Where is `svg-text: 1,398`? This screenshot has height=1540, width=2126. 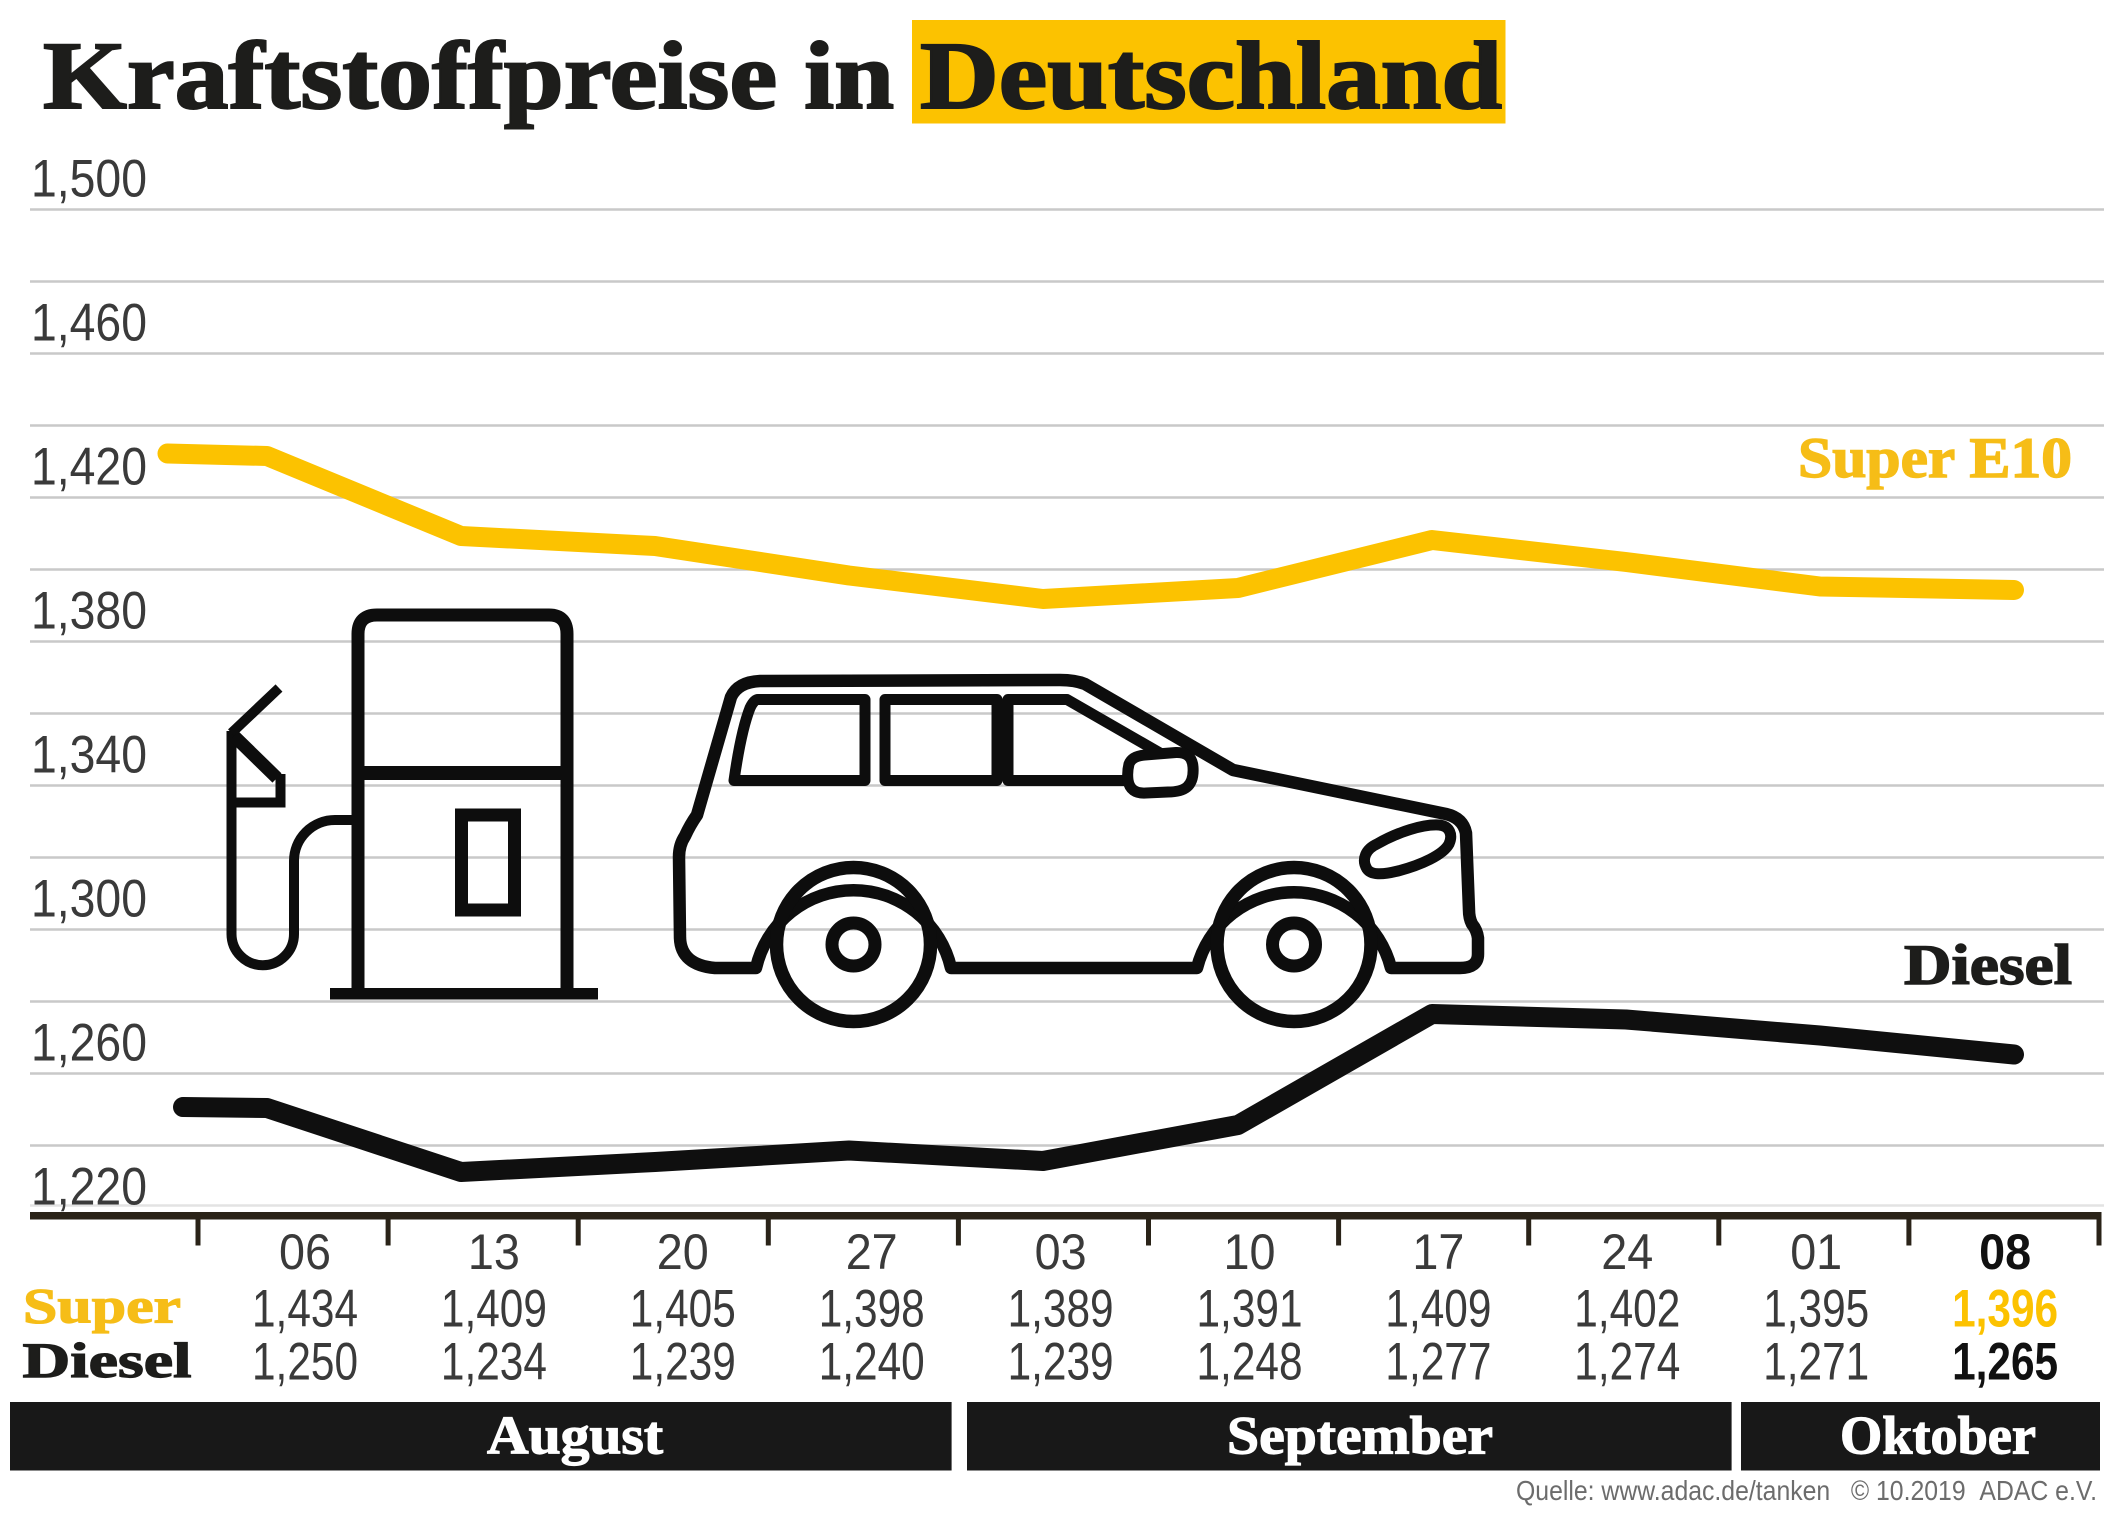
svg-text: 1,398 is located at coordinates (872, 1309).